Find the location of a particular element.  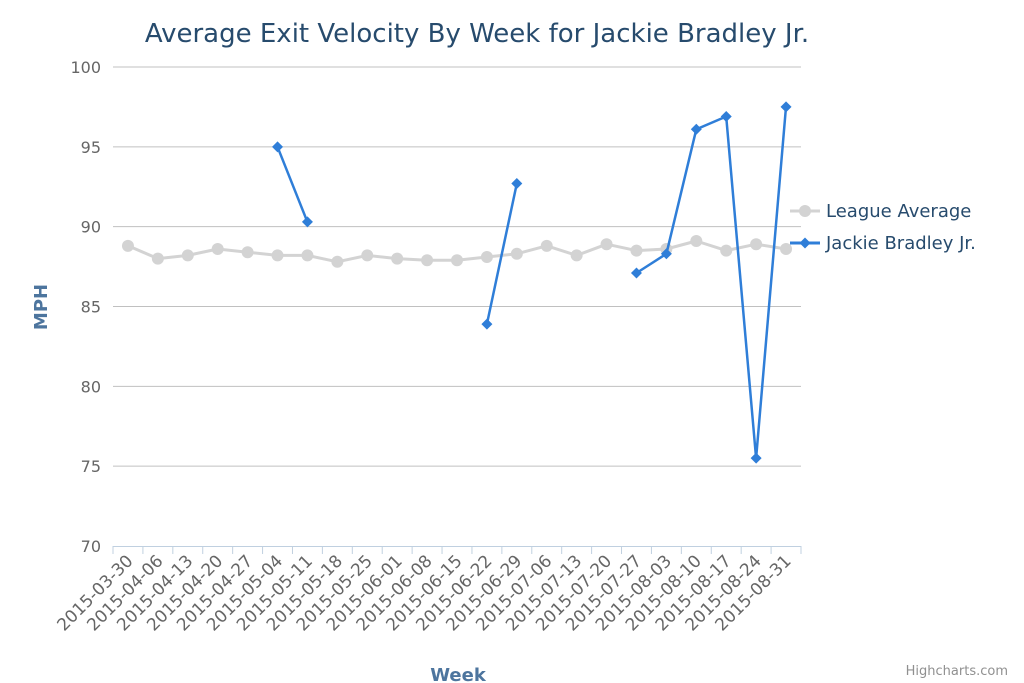

y-axis-title: MPH is located at coordinates (41, 307).